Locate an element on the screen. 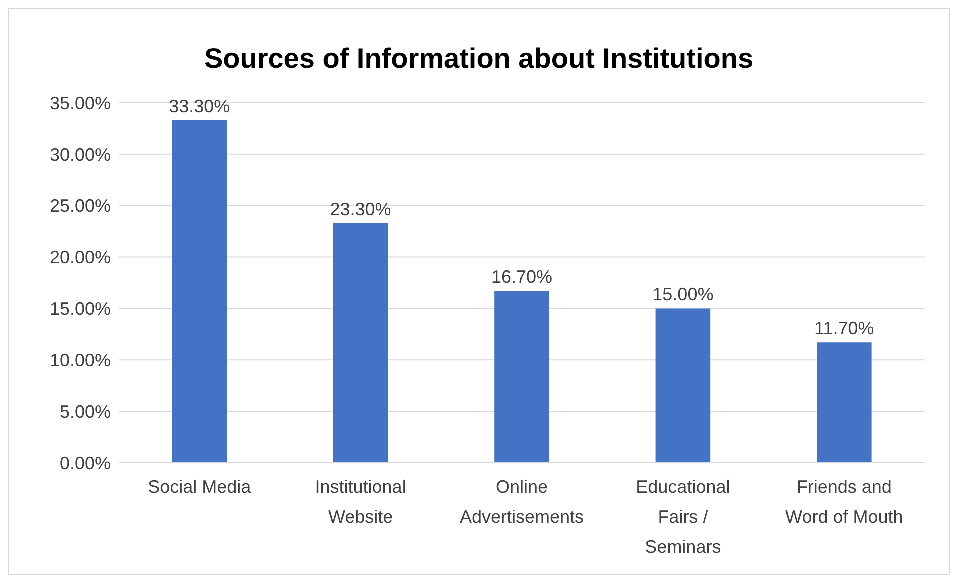 The width and height of the screenshot is (958, 581). y-tick-label: 5.00% is located at coordinates (85, 412).